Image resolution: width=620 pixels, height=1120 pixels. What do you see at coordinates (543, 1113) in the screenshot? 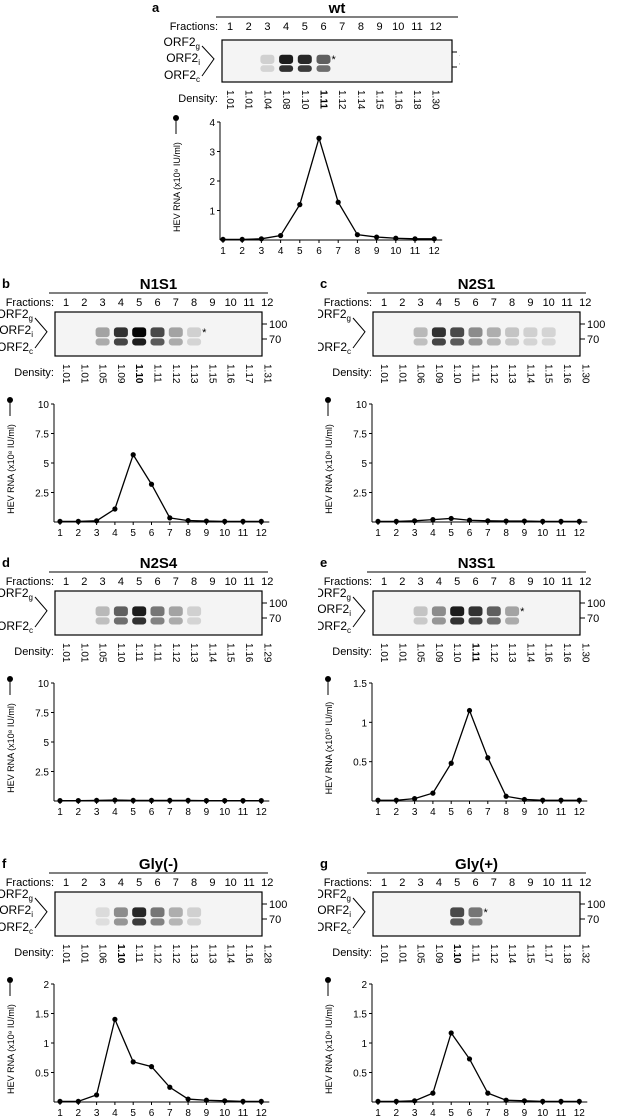
I see `x-tick-label: 10` at bounding box center [543, 1113].